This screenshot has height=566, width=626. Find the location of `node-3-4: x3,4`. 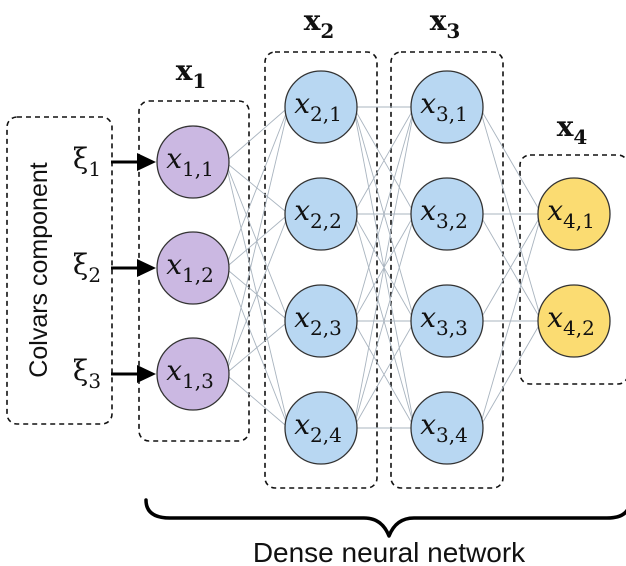

node-3-4: x3,4 is located at coordinates (447, 428).